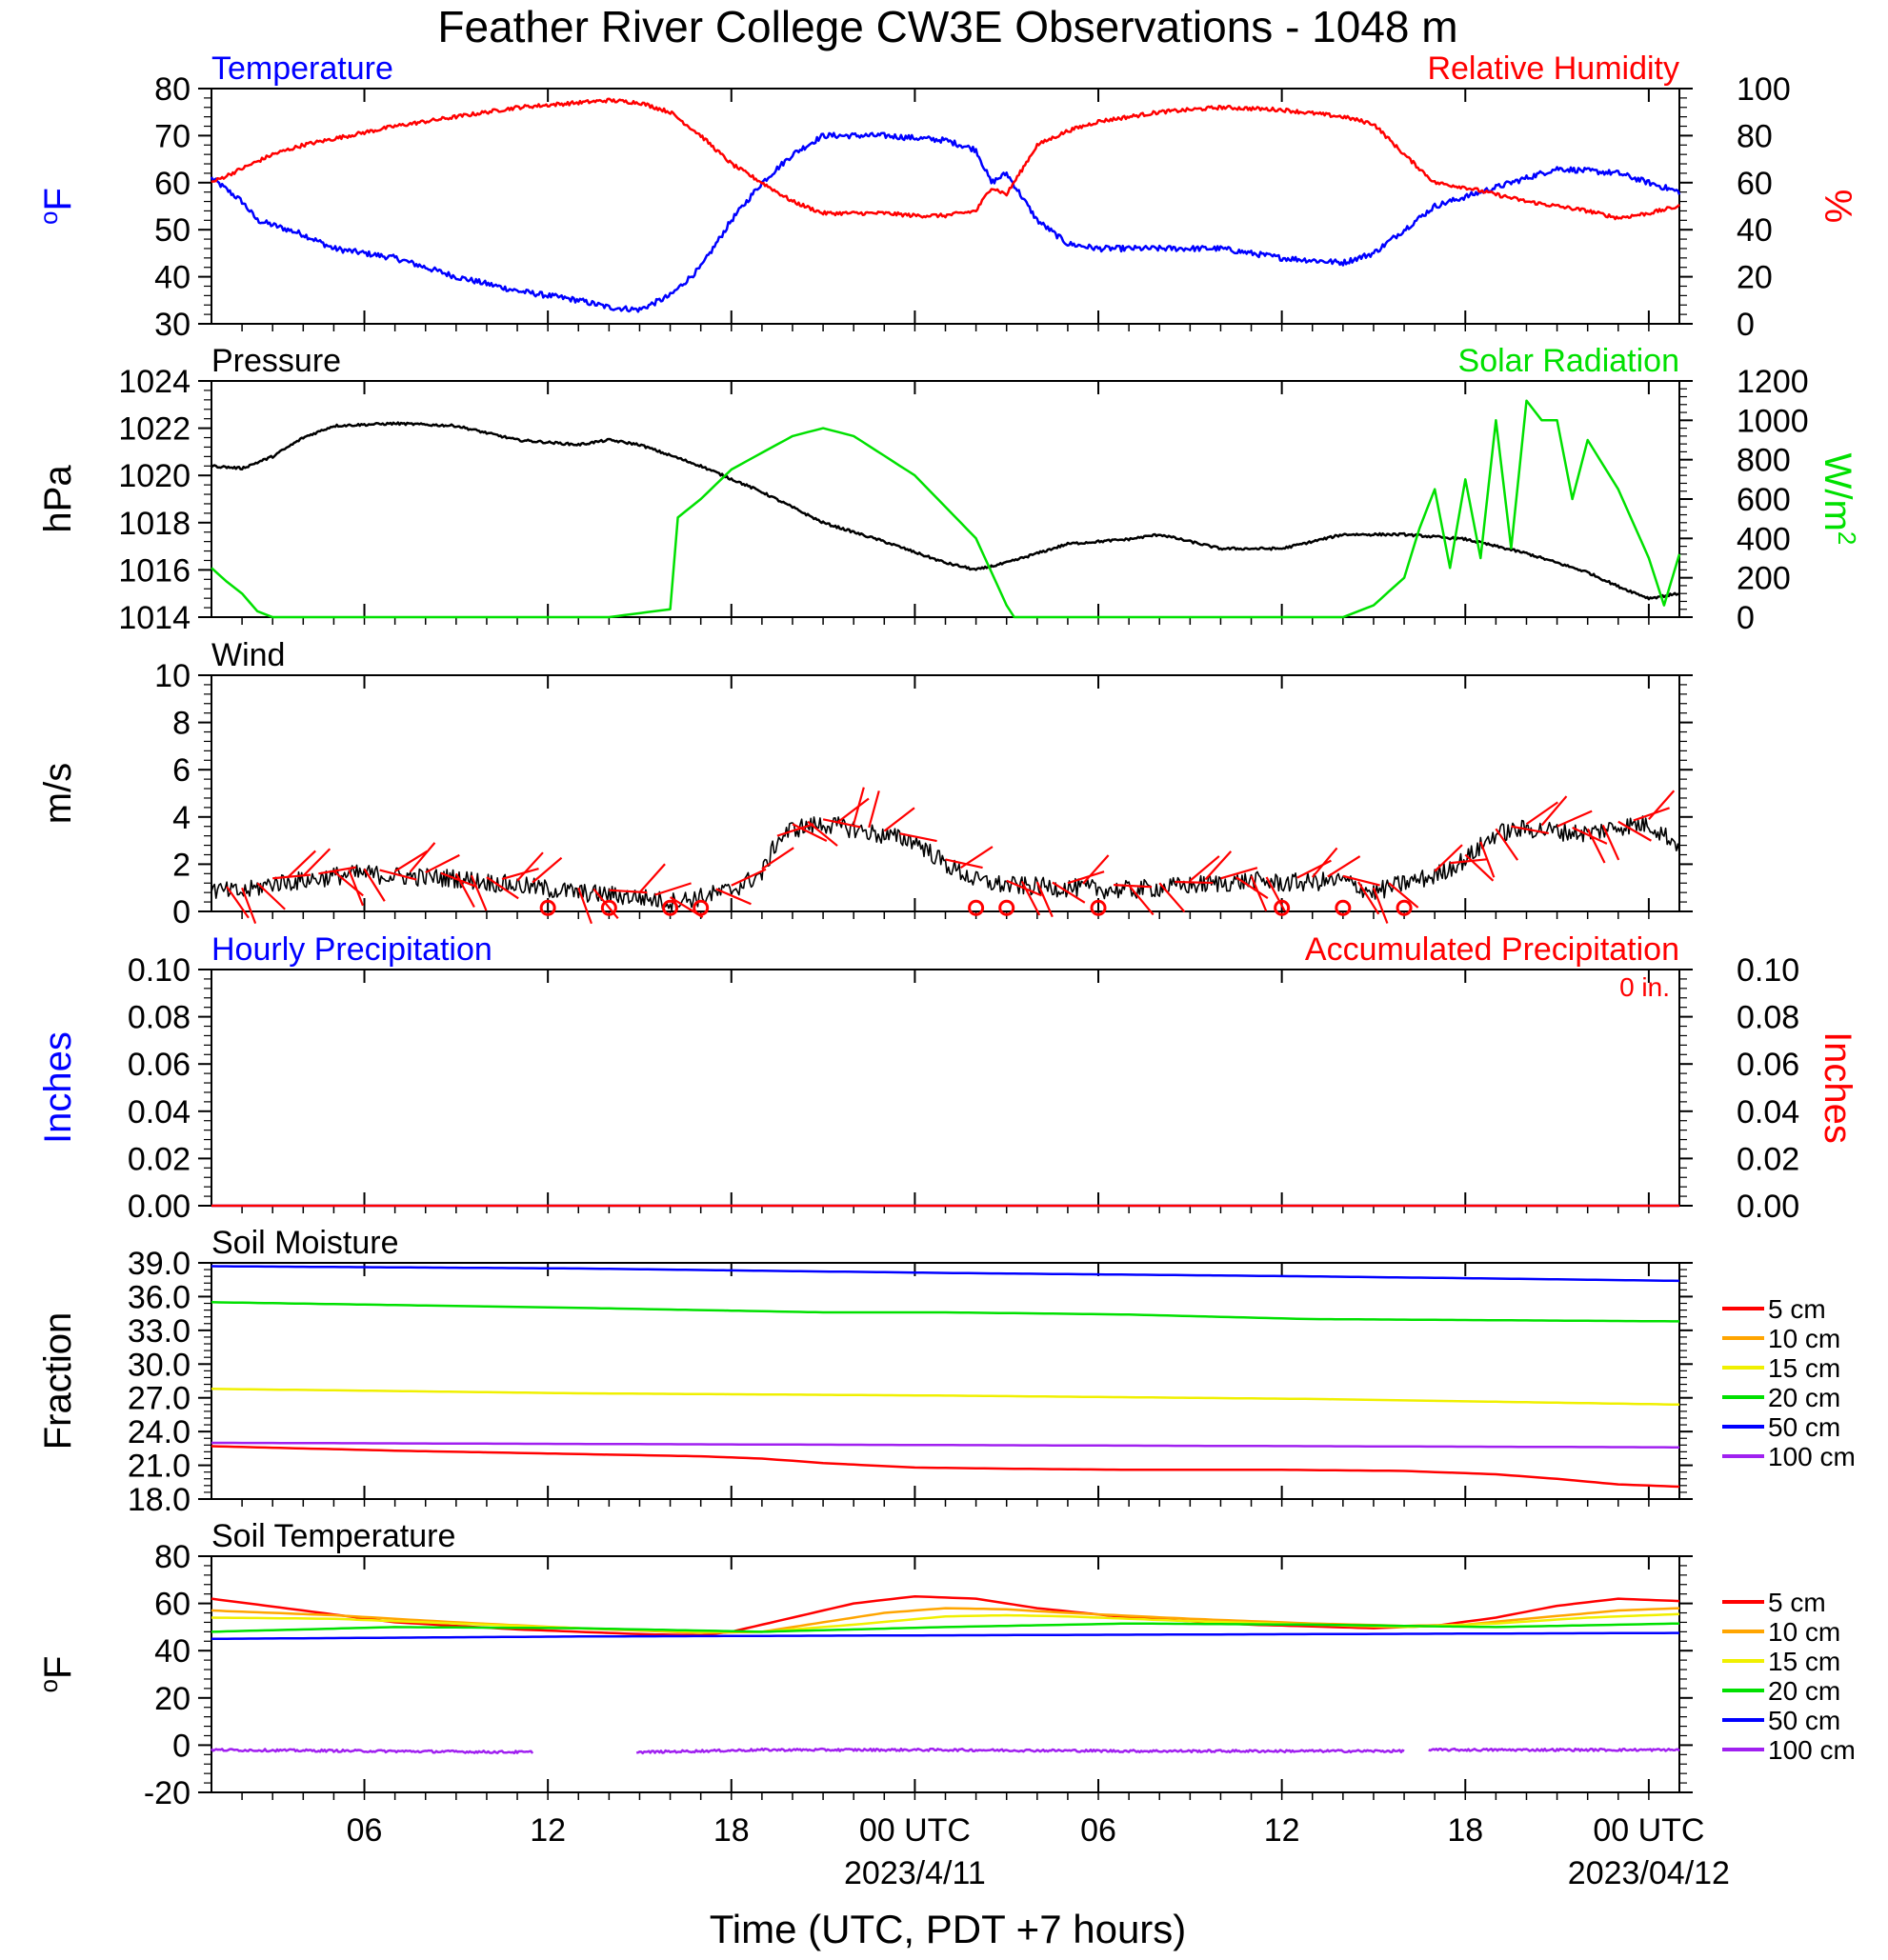  Describe the element at coordinates (159, 1500) in the screenshot. I see `y-tick-label: 18.0` at that location.